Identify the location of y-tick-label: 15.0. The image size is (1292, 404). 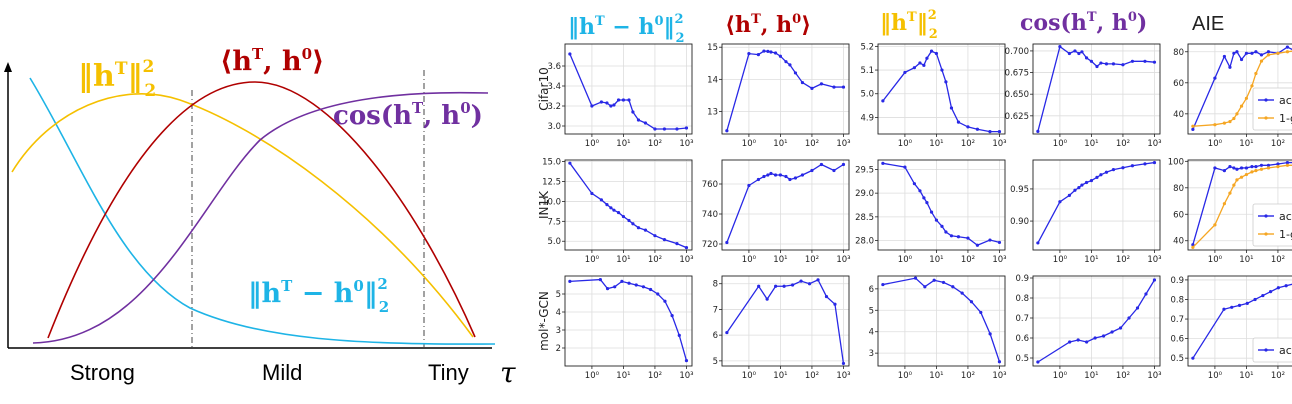
(551, 163).